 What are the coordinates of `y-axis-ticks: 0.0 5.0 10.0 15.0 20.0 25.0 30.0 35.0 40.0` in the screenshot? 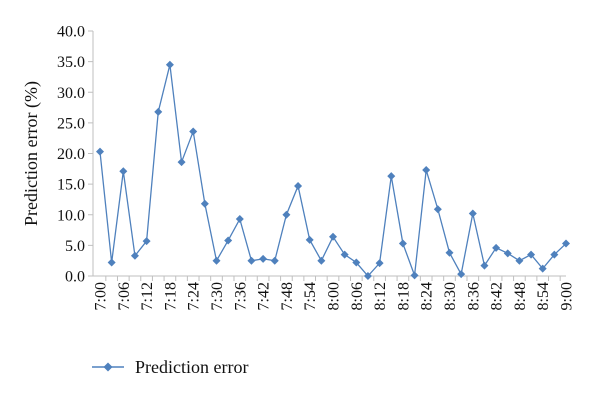 It's located at (75, 155).